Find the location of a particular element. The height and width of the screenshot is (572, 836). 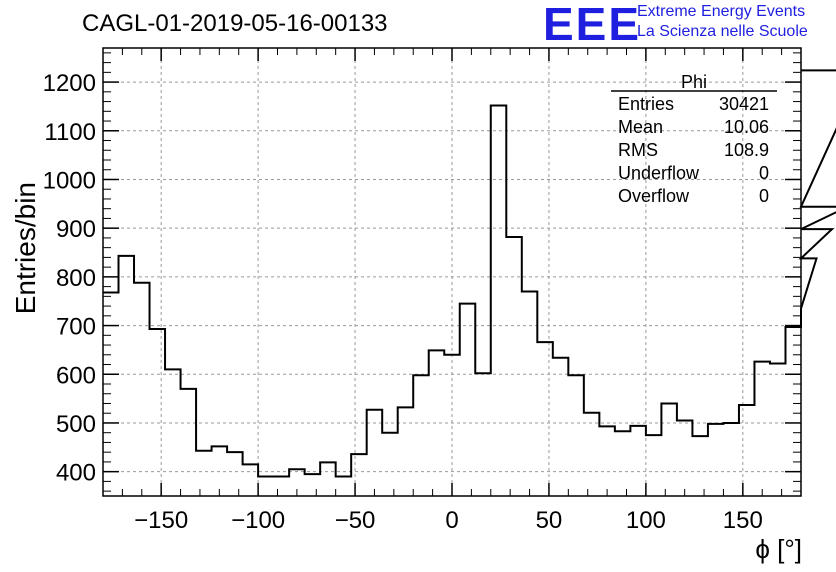

y-tick-label: 400 is located at coordinates (76, 473).